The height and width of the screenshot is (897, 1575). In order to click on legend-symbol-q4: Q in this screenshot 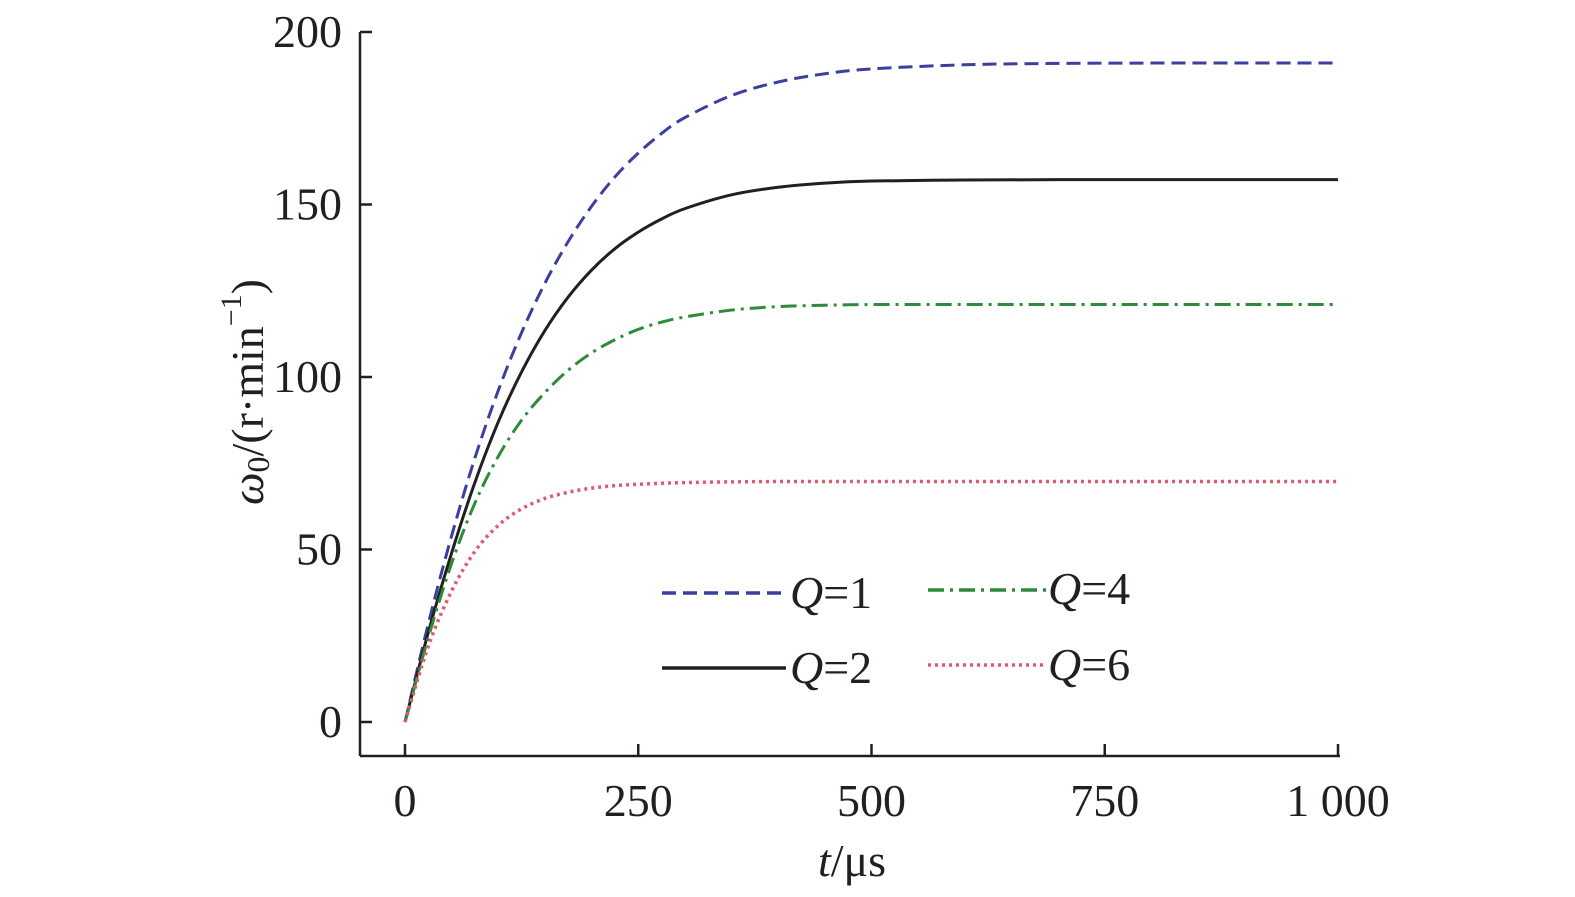, I will do `click(1064, 588)`.